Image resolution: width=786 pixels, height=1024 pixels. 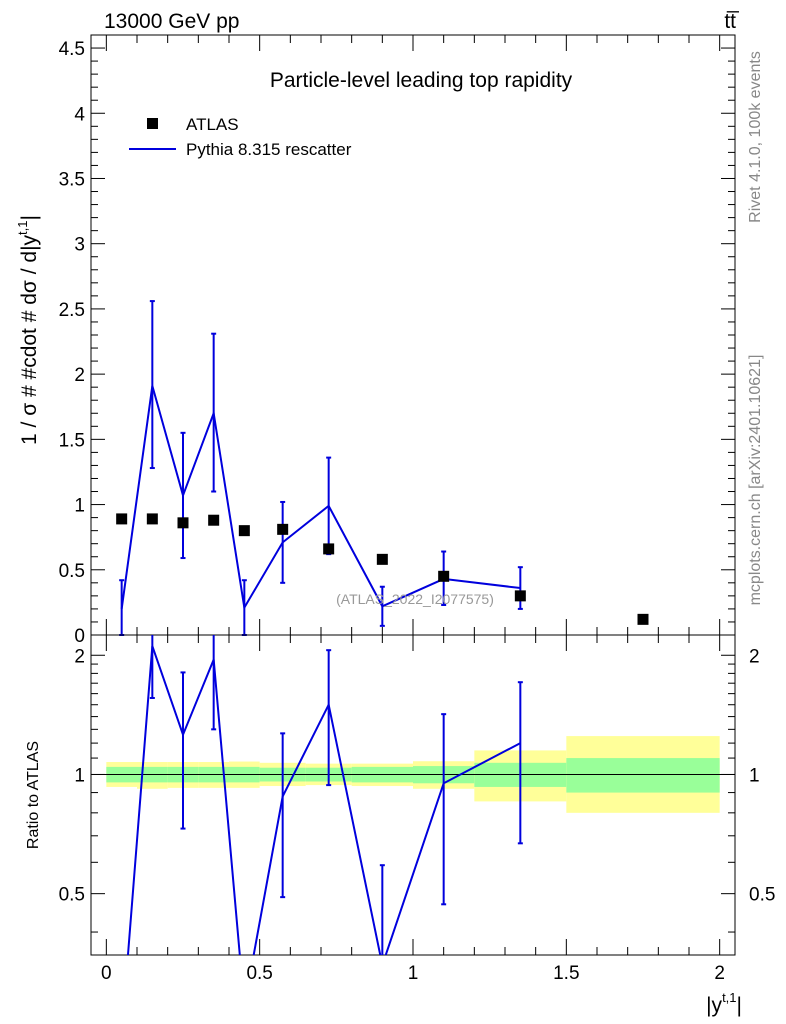 I want to click on rivet-version-label: Rivet 4.1.0, 100k events, so click(x=755, y=137).